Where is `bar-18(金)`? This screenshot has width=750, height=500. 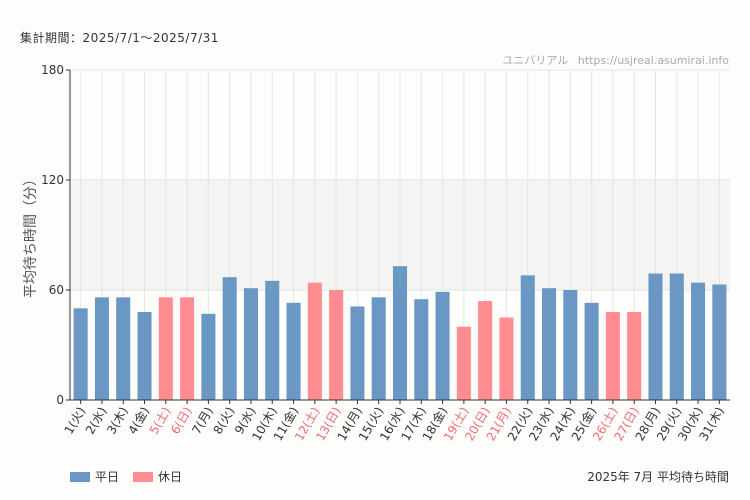 bar-18(金) is located at coordinates (442, 345).